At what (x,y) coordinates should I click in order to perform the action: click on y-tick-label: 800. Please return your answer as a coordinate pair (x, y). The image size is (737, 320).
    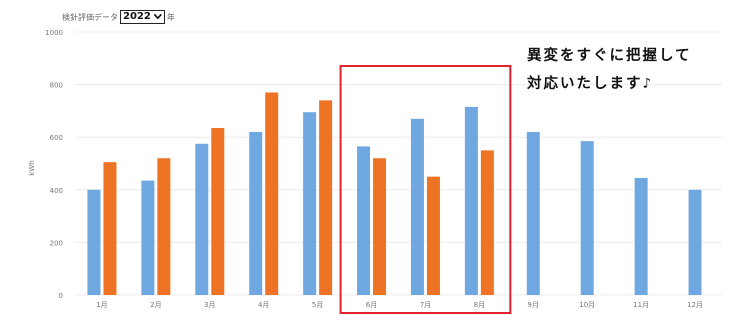
    Looking at the image, I should click on (56, 86).